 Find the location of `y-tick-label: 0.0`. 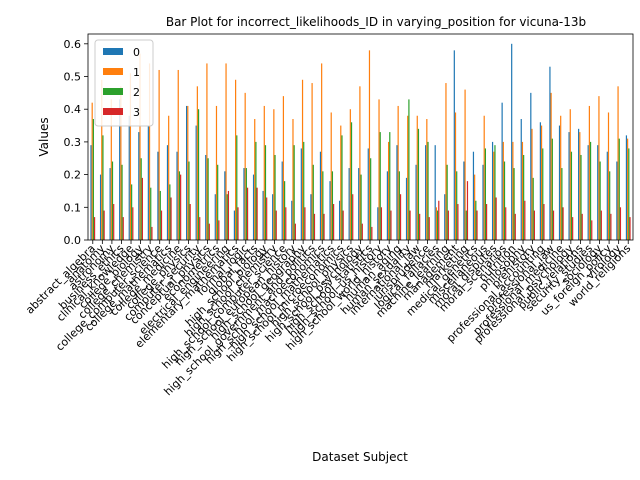

y-tick-label: 0.0 is located at coordinates (73, 240).